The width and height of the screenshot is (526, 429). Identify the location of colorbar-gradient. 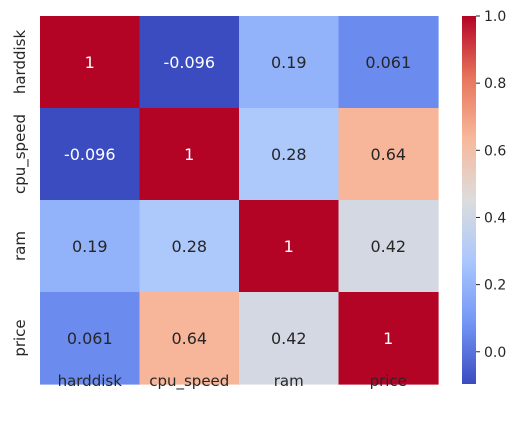
(469, 200).